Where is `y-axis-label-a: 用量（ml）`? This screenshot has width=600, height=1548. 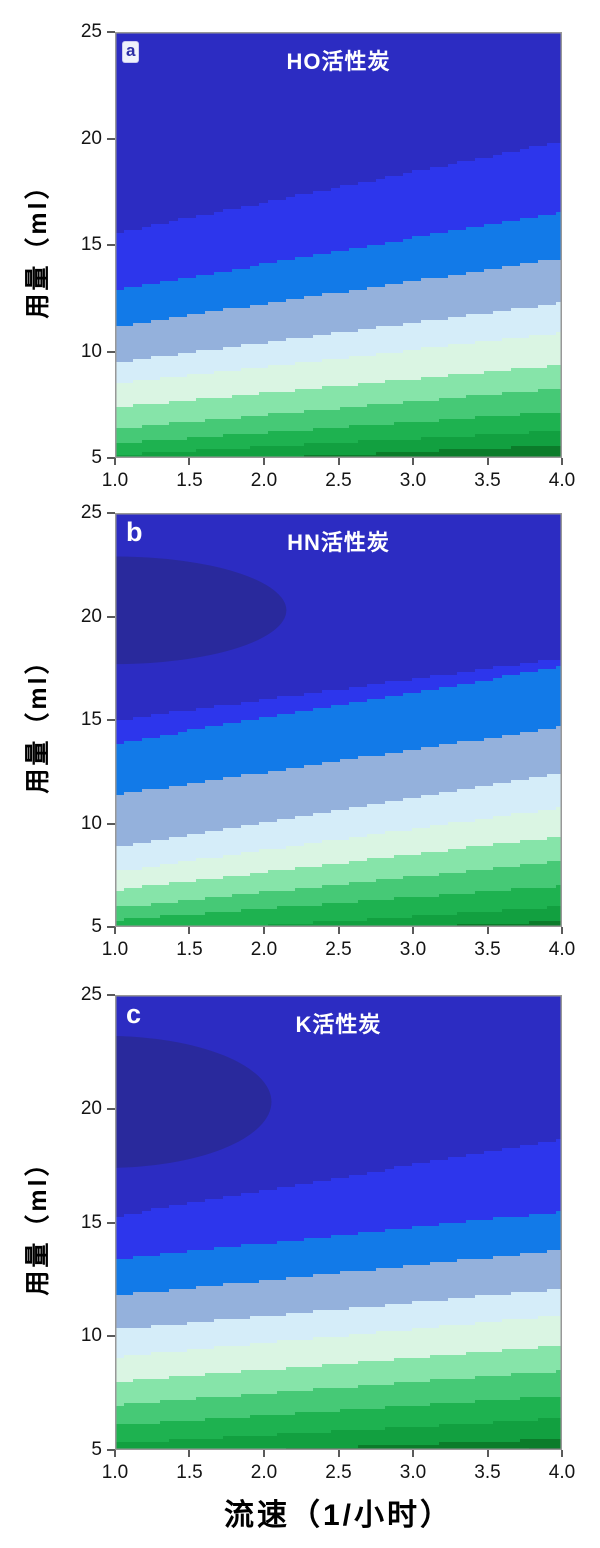 y-axis-label-a: 用量（ml） is located at coordinates (38, 245).